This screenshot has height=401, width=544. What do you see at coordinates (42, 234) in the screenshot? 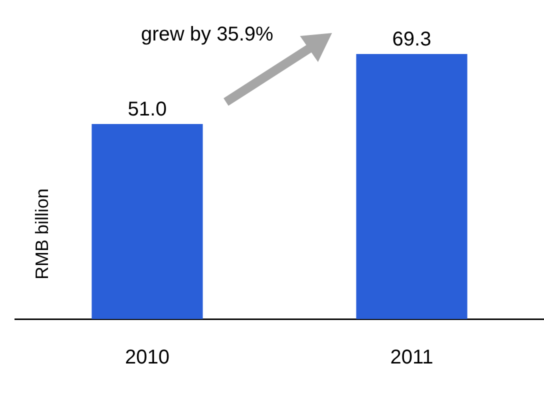
I see `y-axis-title: RMB billion` at bounding box center [42, 234].